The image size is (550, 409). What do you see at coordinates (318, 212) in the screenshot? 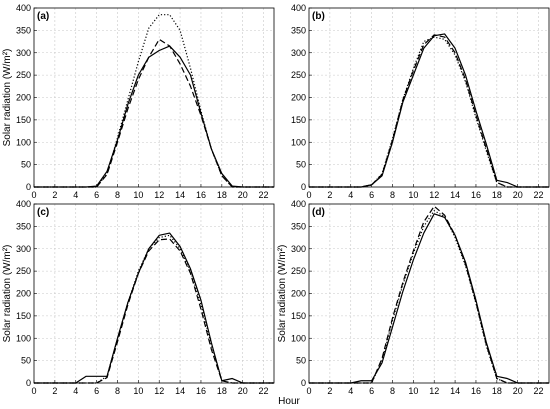
I see `panel-label: (d)` at bounding box center [318, 212].